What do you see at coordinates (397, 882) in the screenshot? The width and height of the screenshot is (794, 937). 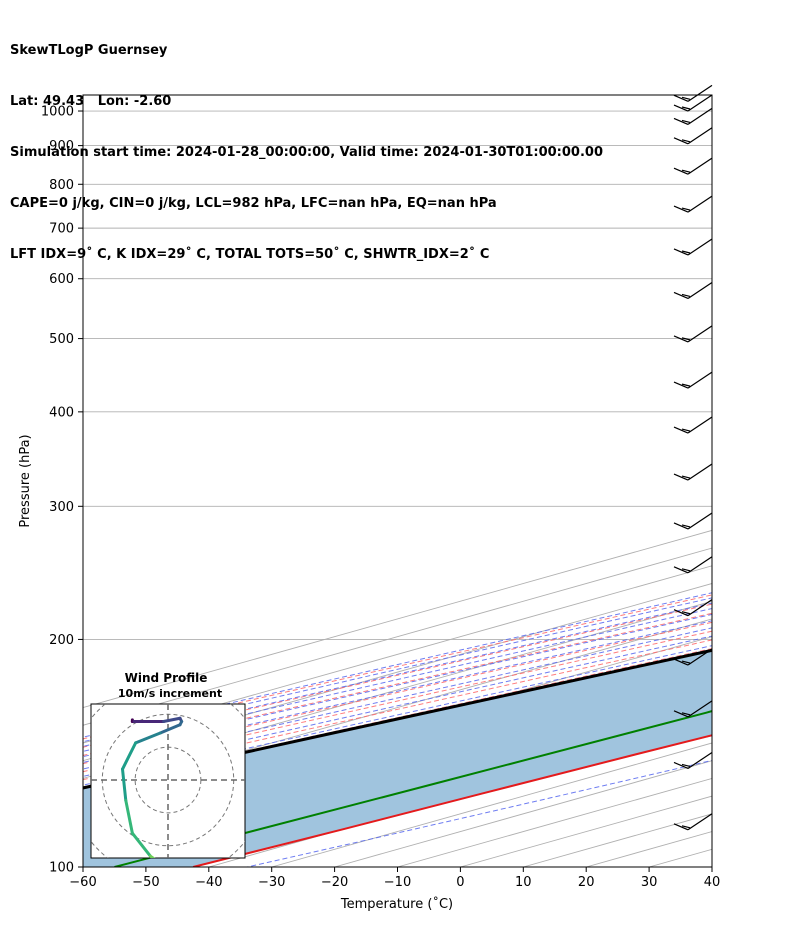 I see `x-tick-label: −10` at bounding box center [397, 882].